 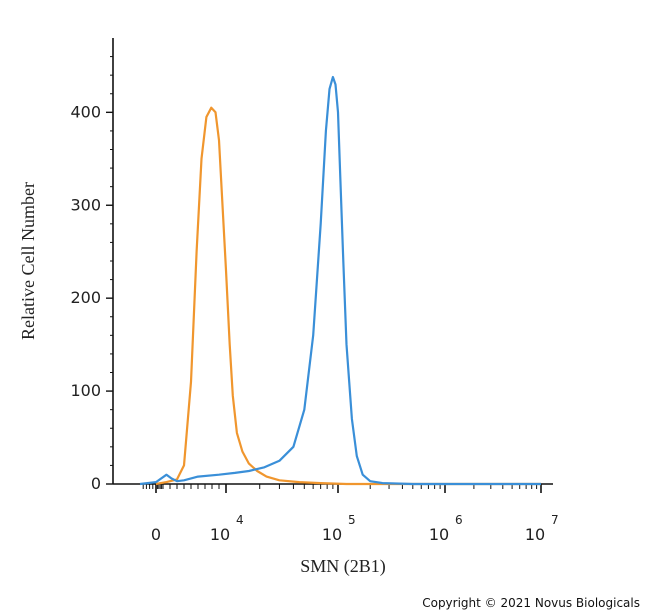 I want to click on x-tick-superscript: 4, so click(x=240, y=520).